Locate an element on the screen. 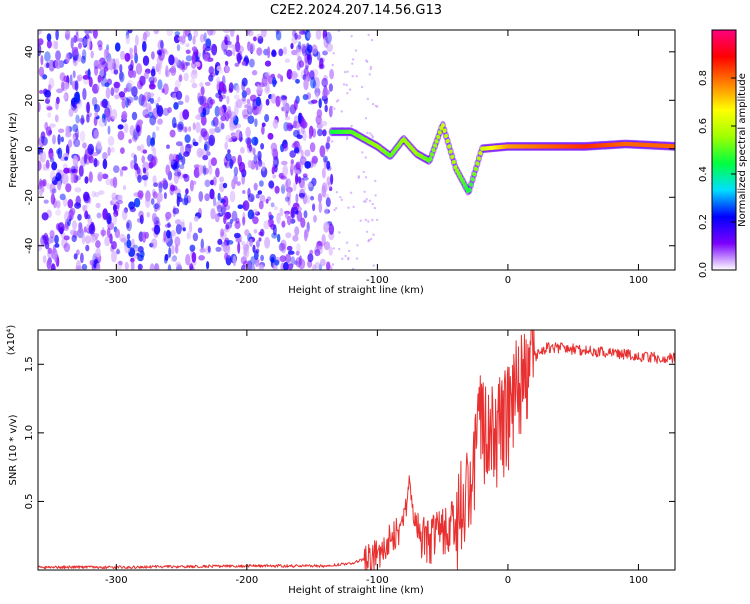  colorbar-axes: 0.0 0.2 0.4 0.6 0.8 is located at coordinates (717, 174).